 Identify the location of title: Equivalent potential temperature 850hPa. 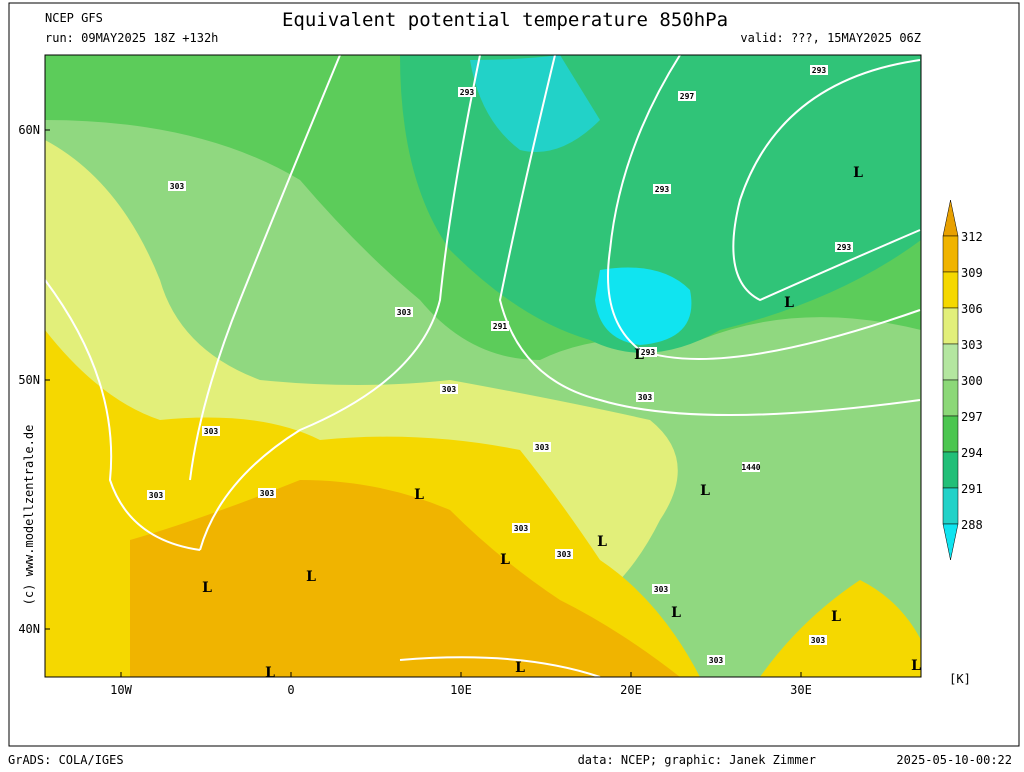
(505, 20).